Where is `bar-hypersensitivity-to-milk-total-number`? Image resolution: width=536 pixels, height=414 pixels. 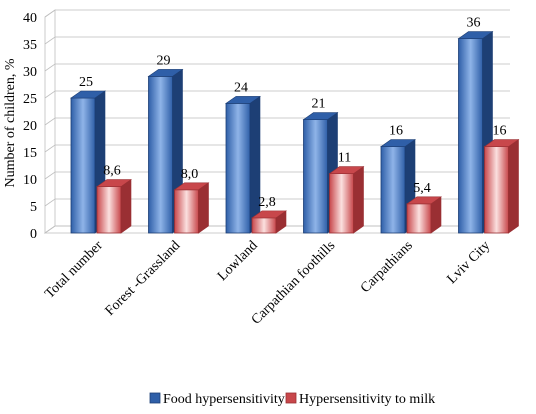 bar-hypersensitivity-to-milk-total-number is located at coordinates (114, 206).